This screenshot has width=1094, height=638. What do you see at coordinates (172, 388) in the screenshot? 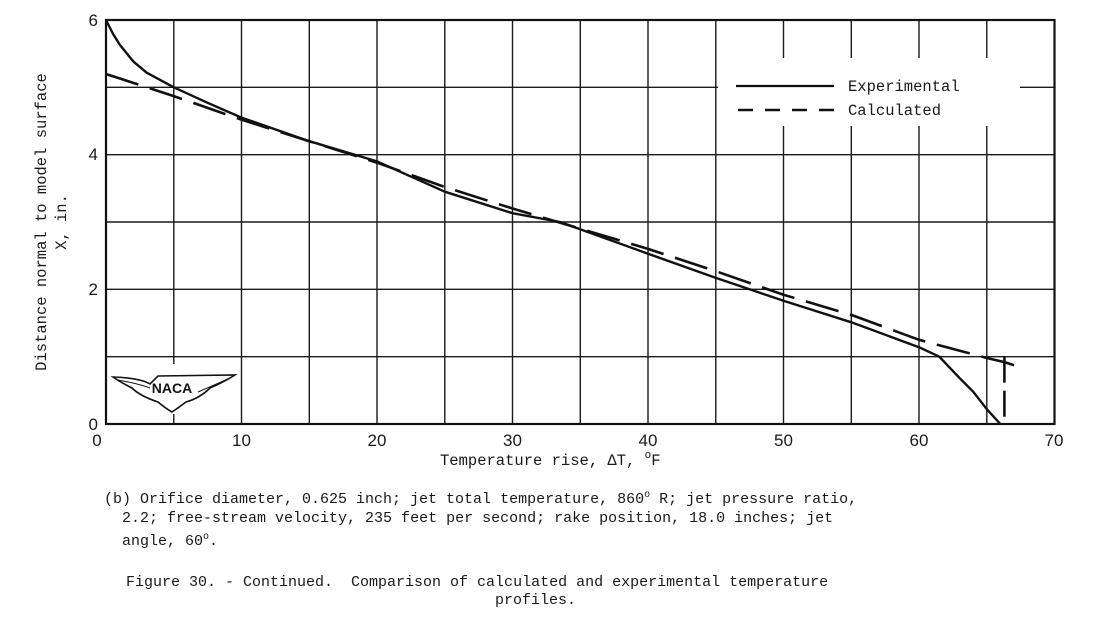
I see `naca-logo-text: NACA` at bounding box center [172, 388].